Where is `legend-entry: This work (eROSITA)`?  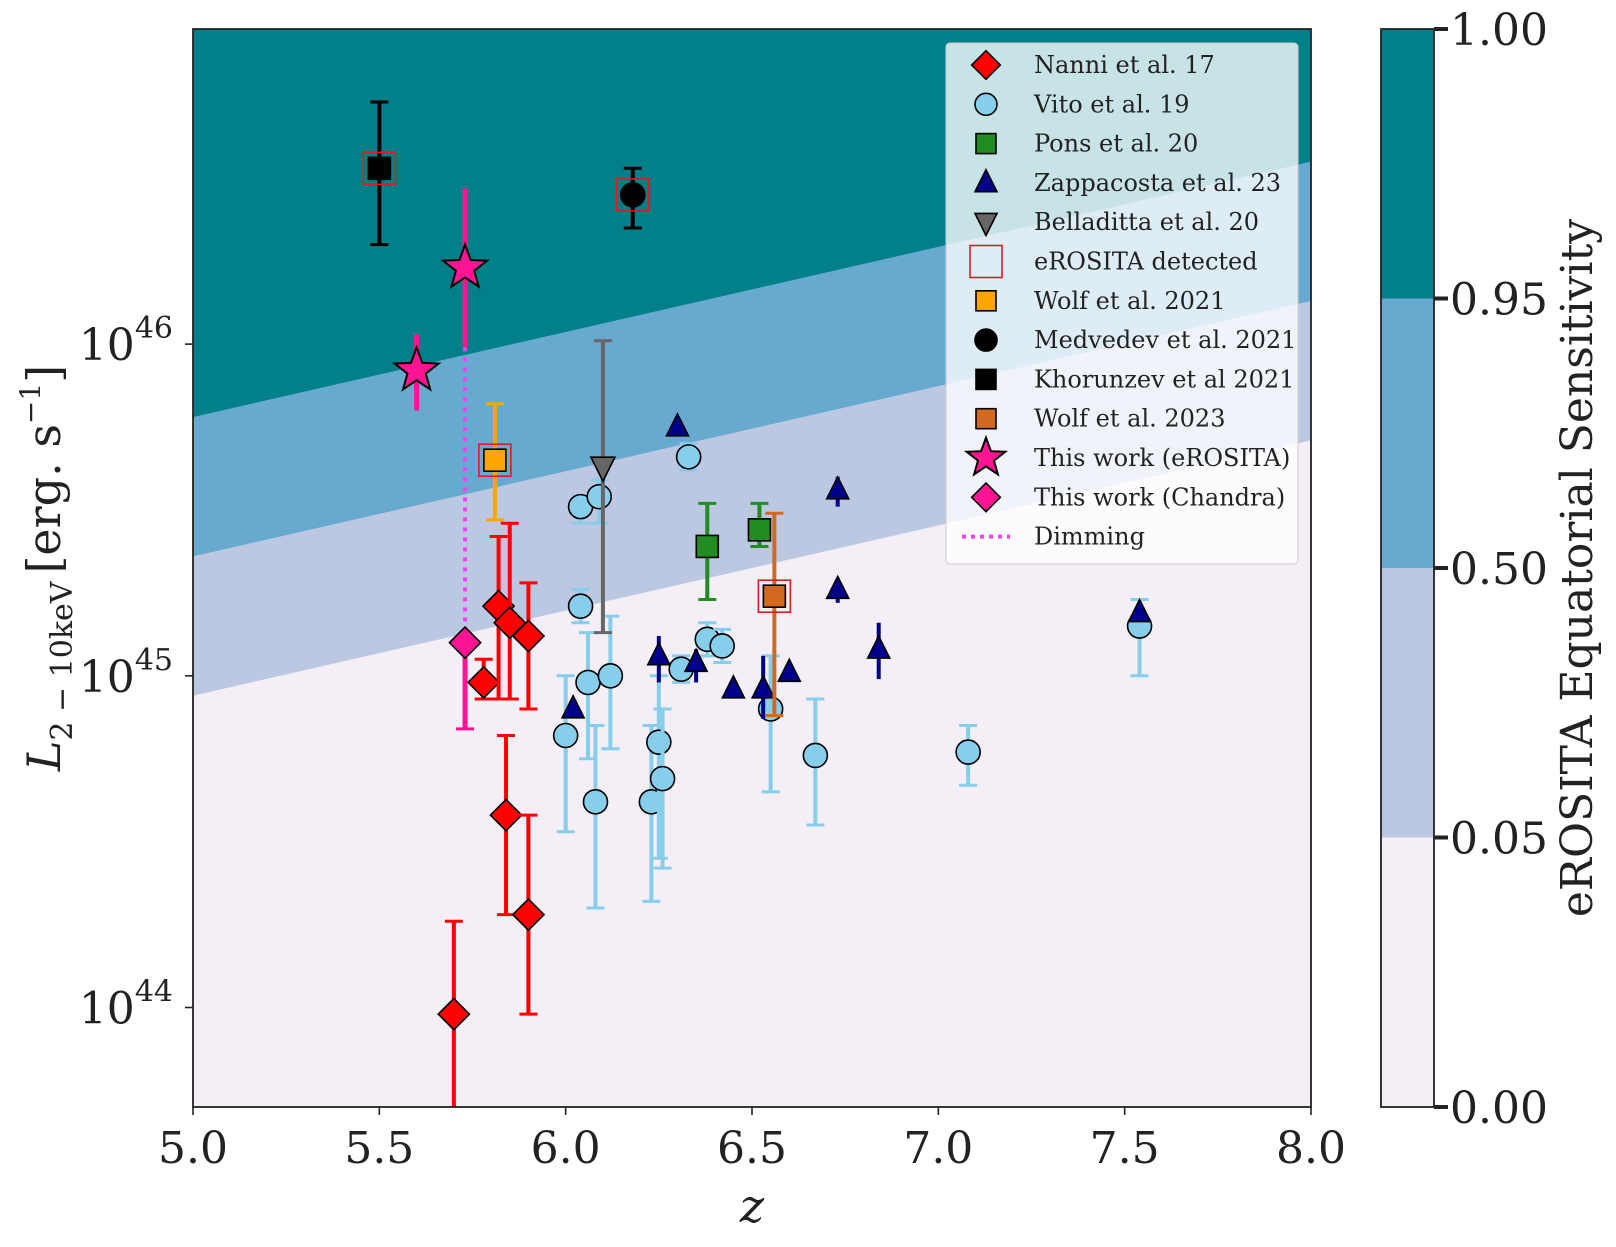 legend-entry: This work (eROSITA) is located at coordinates (1126, 455).